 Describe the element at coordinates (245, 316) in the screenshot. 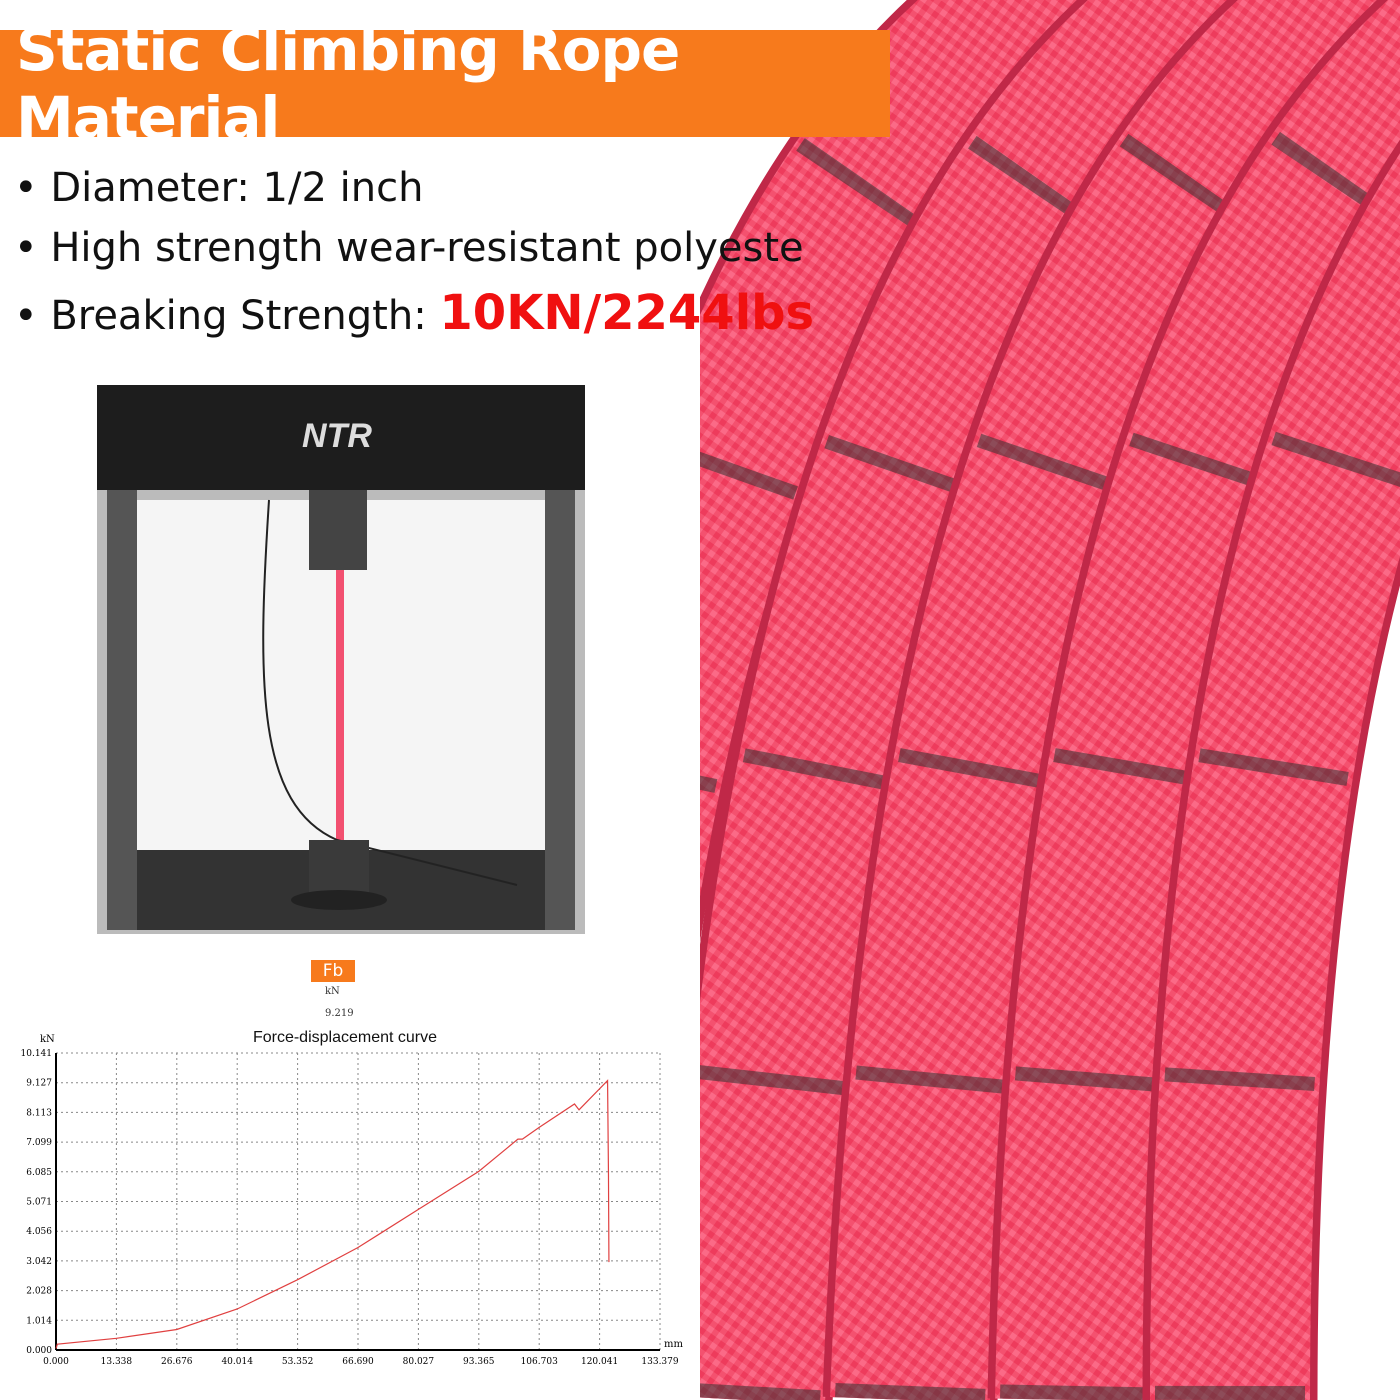

I see `bullet-text: Breaking Strength:` at that location.